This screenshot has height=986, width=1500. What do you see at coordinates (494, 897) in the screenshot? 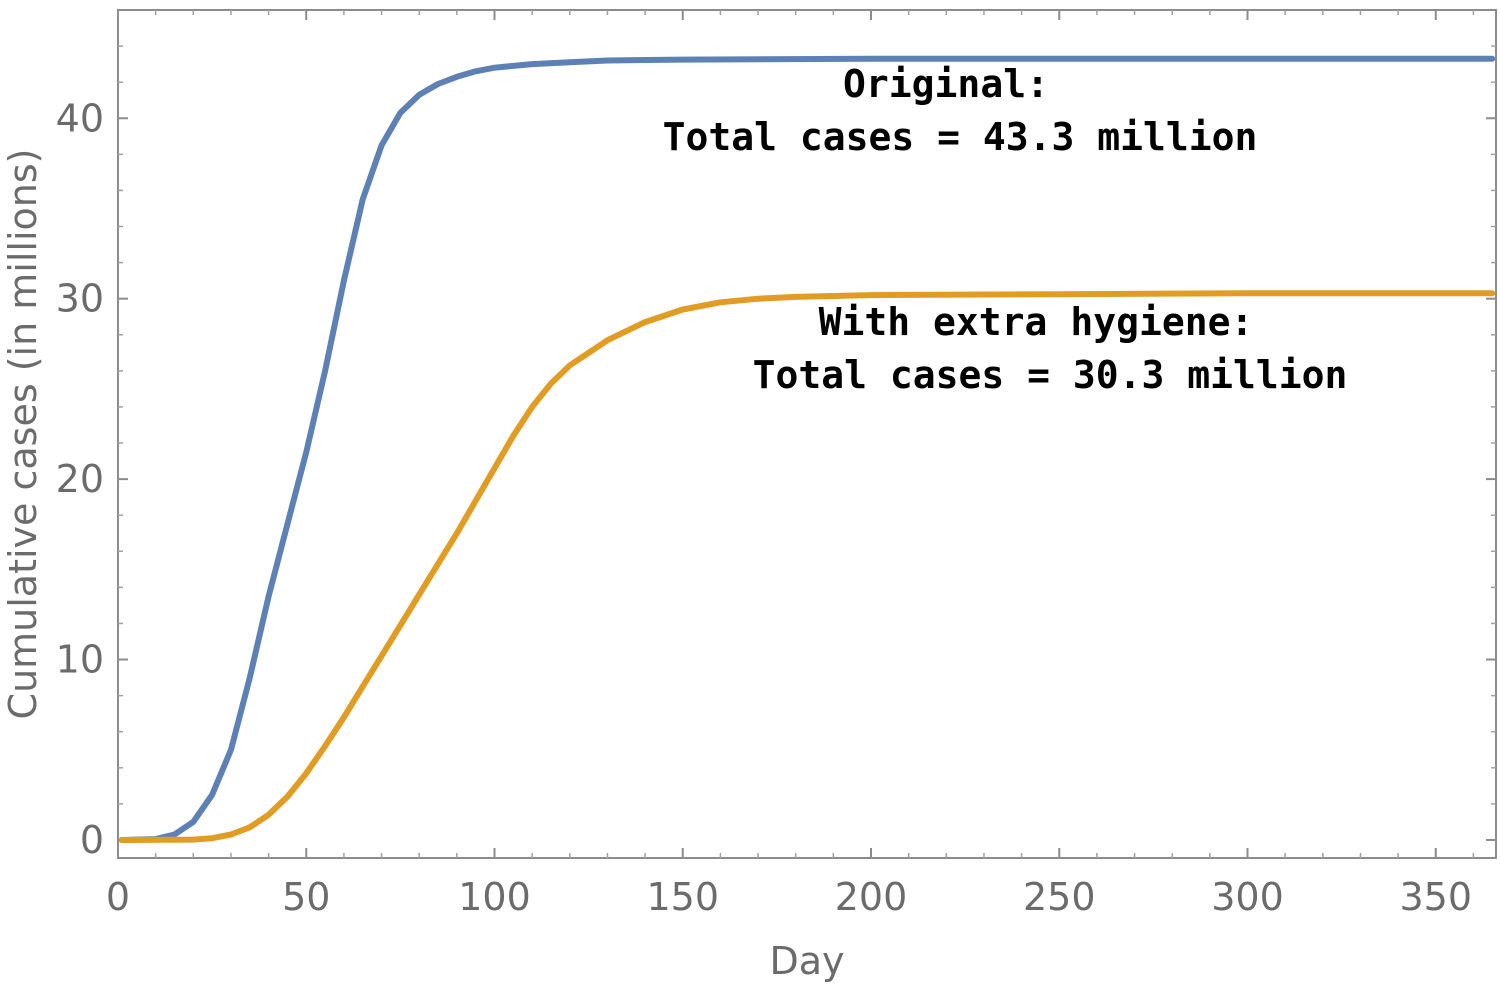
I see `x-tick-label: 100` at bounding box center [494, 897].